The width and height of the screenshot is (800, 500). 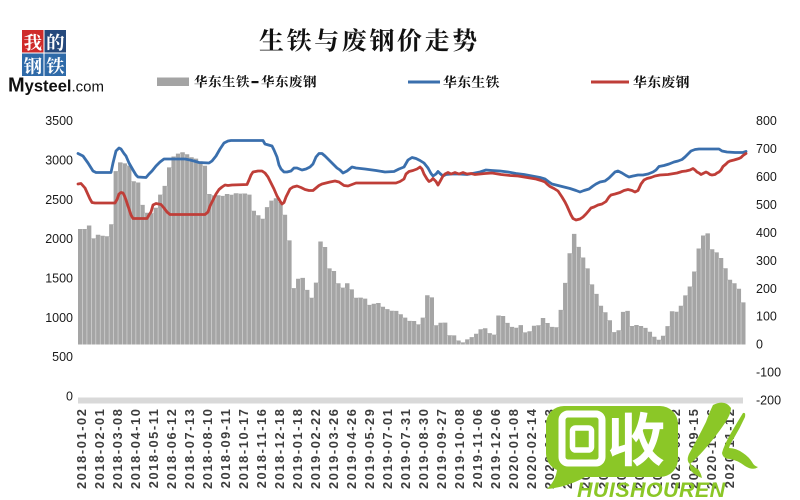 I want to click on svg-text: 2019-08-30, so click(x=423, y=448).